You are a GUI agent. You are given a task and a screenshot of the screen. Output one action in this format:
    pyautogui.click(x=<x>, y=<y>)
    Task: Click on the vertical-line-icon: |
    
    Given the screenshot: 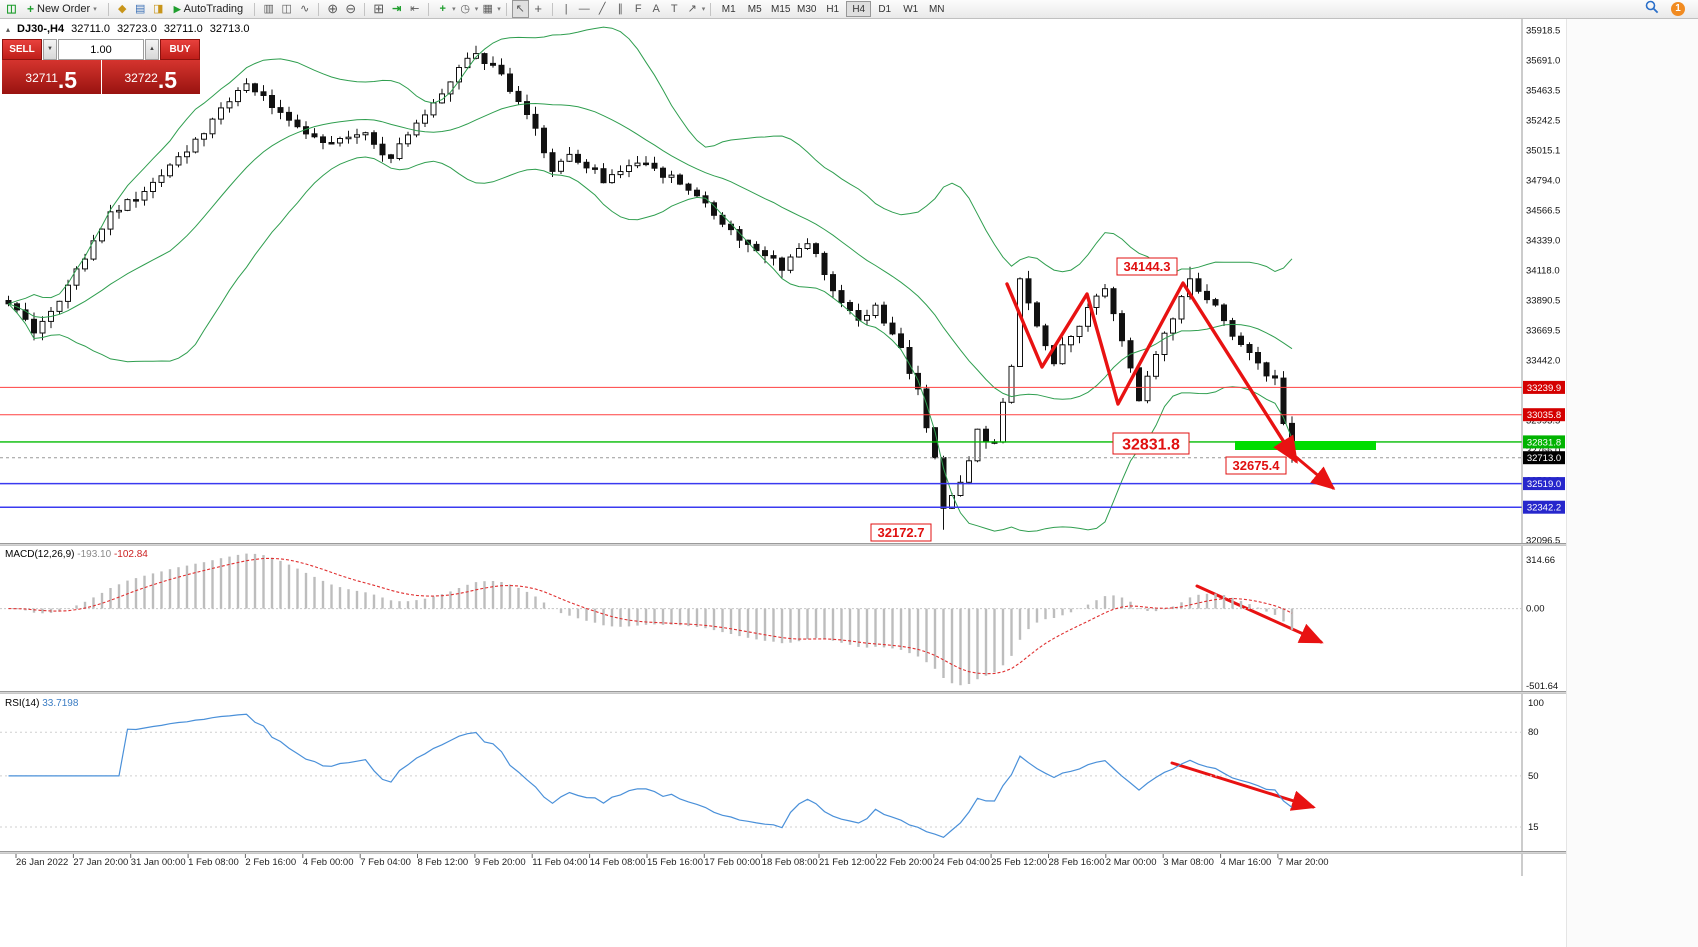 What is the action you would take?
    pyautogui.click(x=566, y=9)
    